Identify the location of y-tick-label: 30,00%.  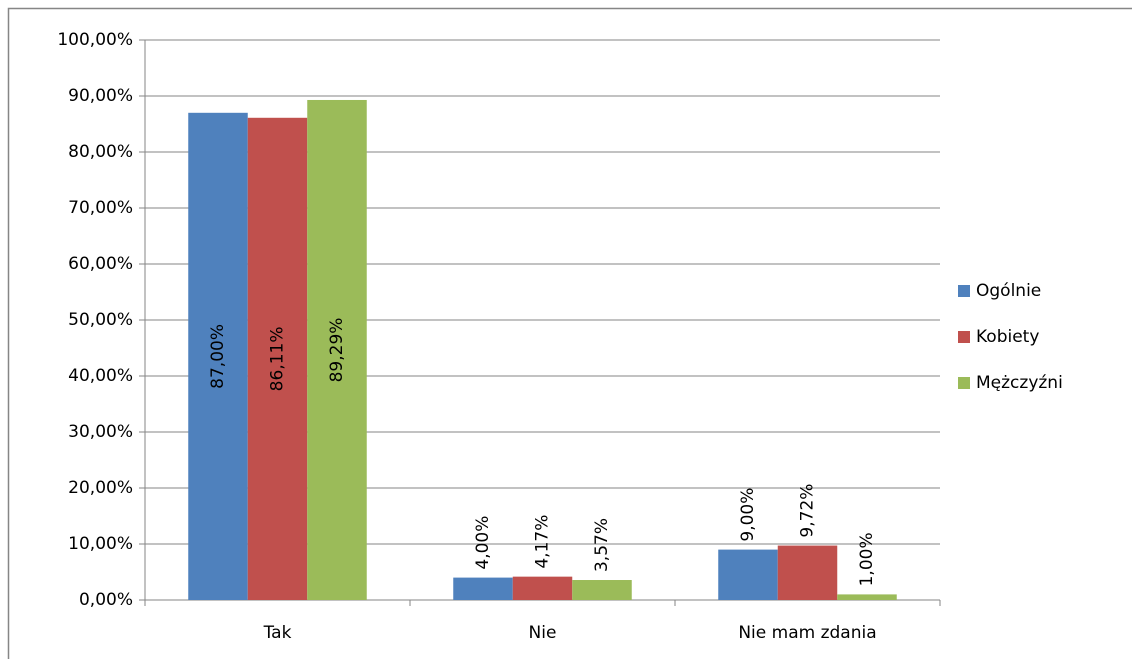
(100, 432).